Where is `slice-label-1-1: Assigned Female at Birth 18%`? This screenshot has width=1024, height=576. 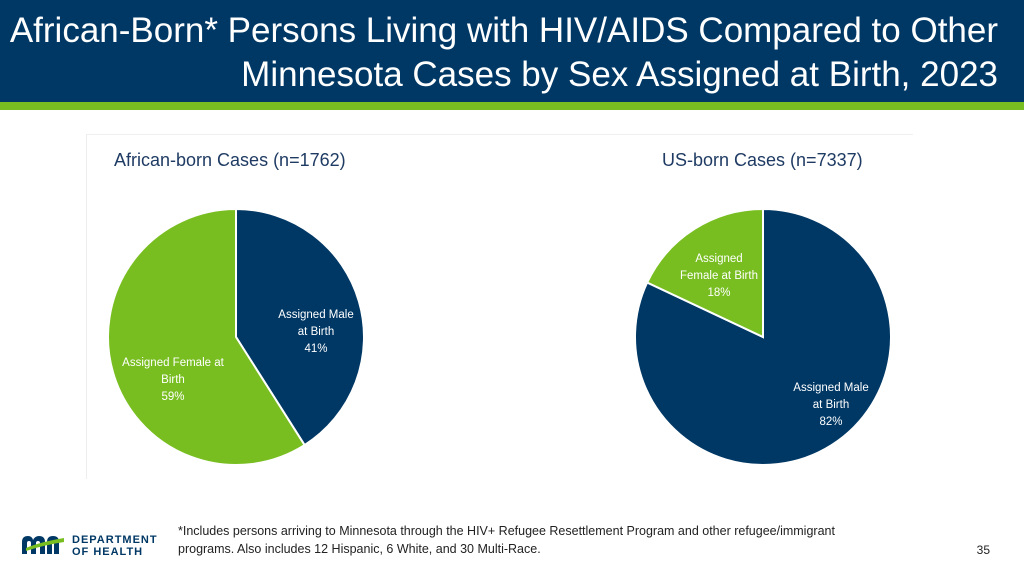 slice-label-1-1: Assigned Female at Birth 18% is located at coordinates (719, 276).